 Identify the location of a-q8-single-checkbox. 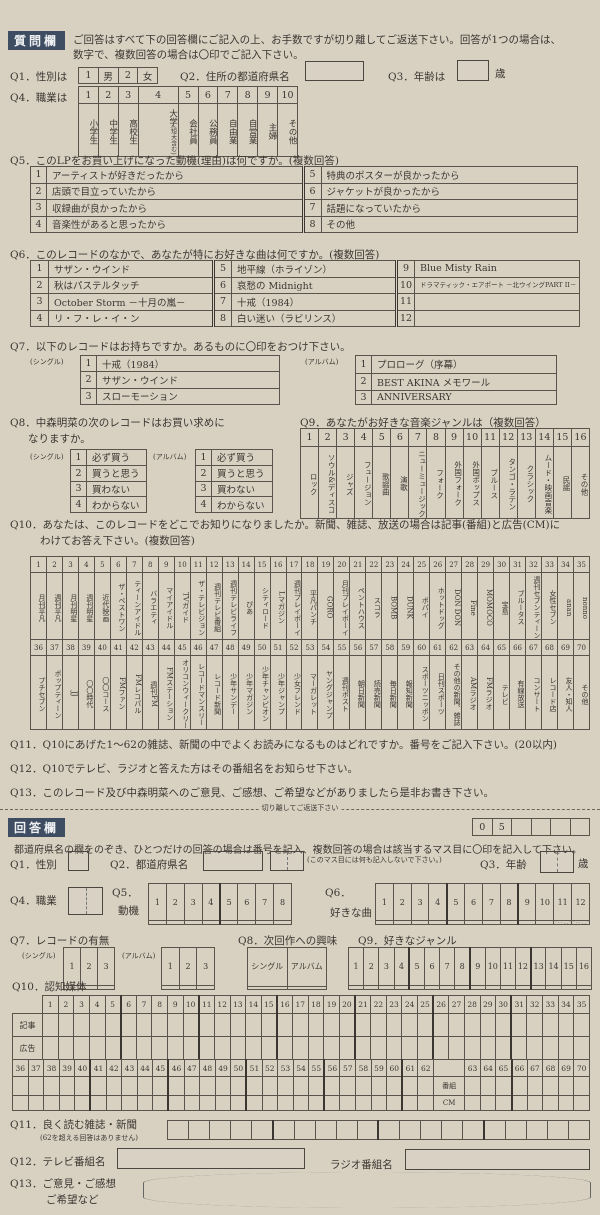
(267, 988).